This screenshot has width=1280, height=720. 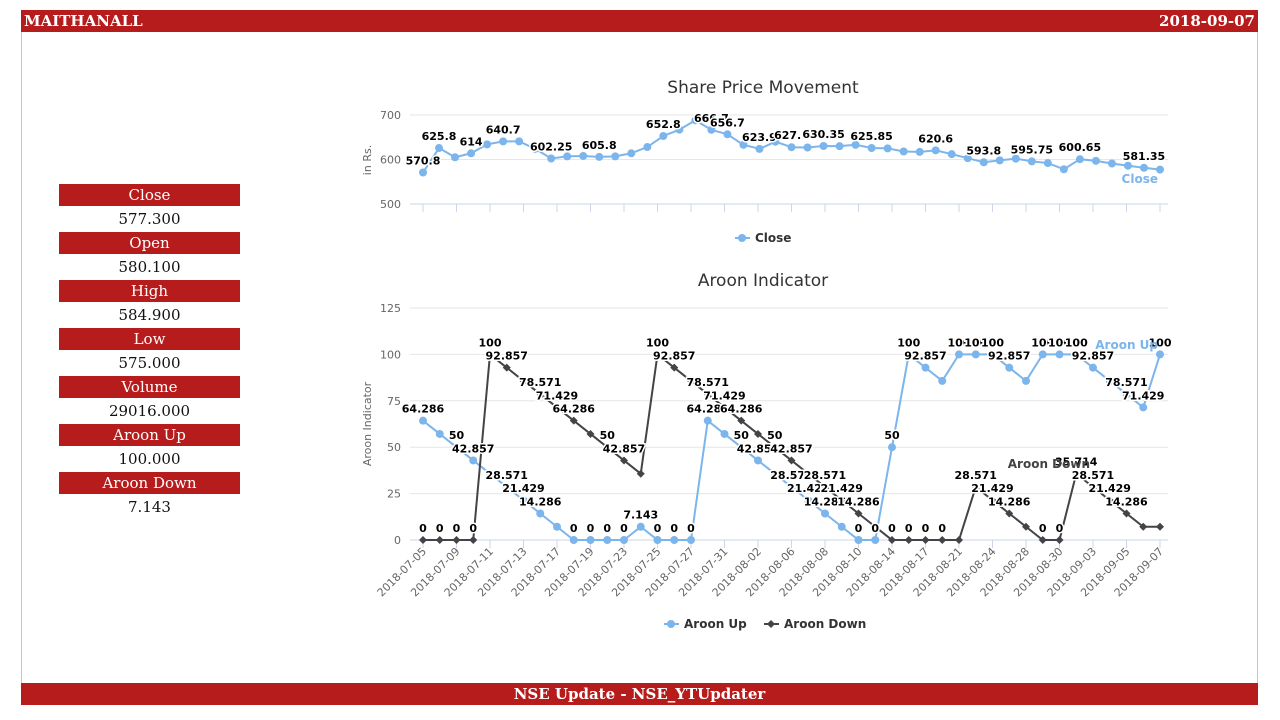 I want to click on close-data-label: 570.8, so click(x=423, y=160).